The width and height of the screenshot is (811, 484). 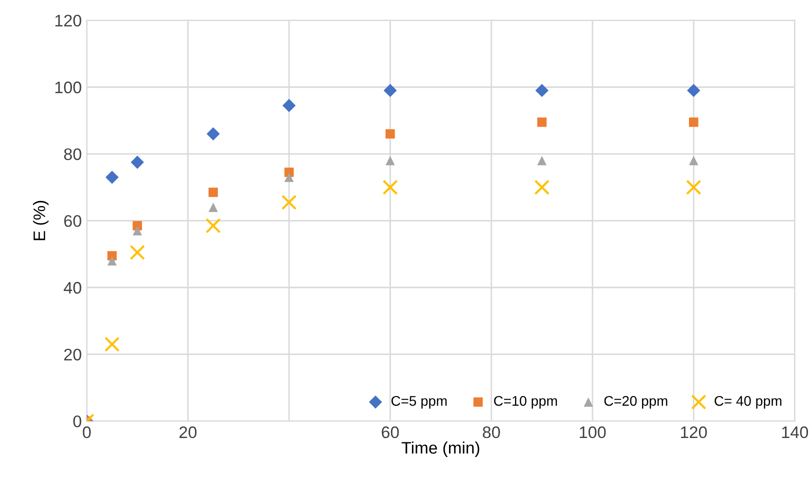 I want to click on y-tick-label: 0, so click(x=77, y=421).